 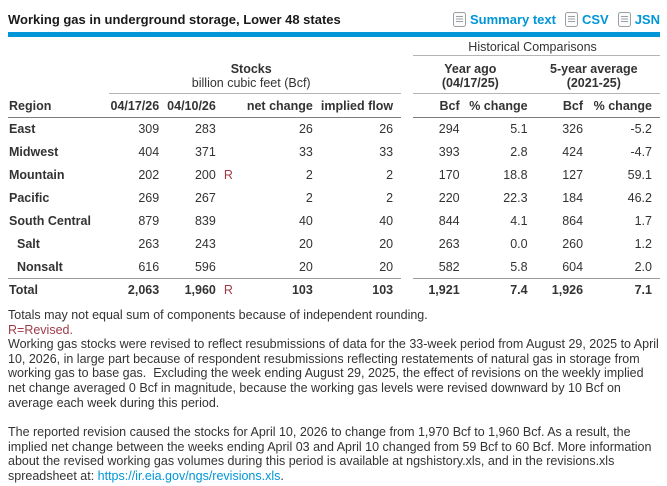 What do you see at coordinates (519, 152) in the screenshot?
I see `year-ago-pct-change-cell: 2.8` at bounding box center [519, 152].